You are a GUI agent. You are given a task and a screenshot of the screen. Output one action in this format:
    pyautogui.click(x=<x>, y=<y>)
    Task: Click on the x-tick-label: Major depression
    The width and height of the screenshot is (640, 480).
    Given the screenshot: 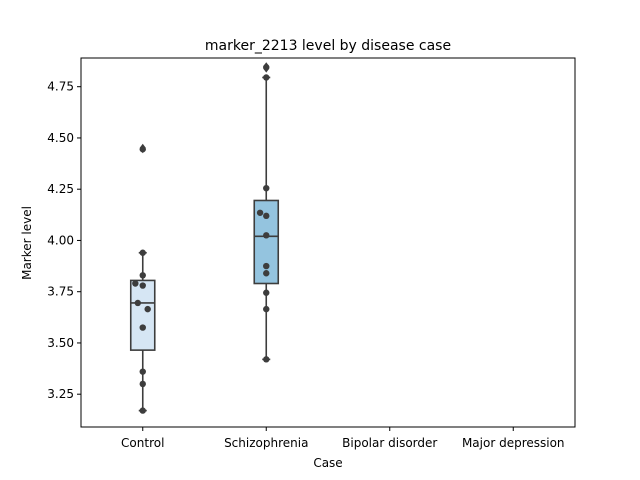 What is the action you would take?
    pyautogui.click(x=513, y=443)
    